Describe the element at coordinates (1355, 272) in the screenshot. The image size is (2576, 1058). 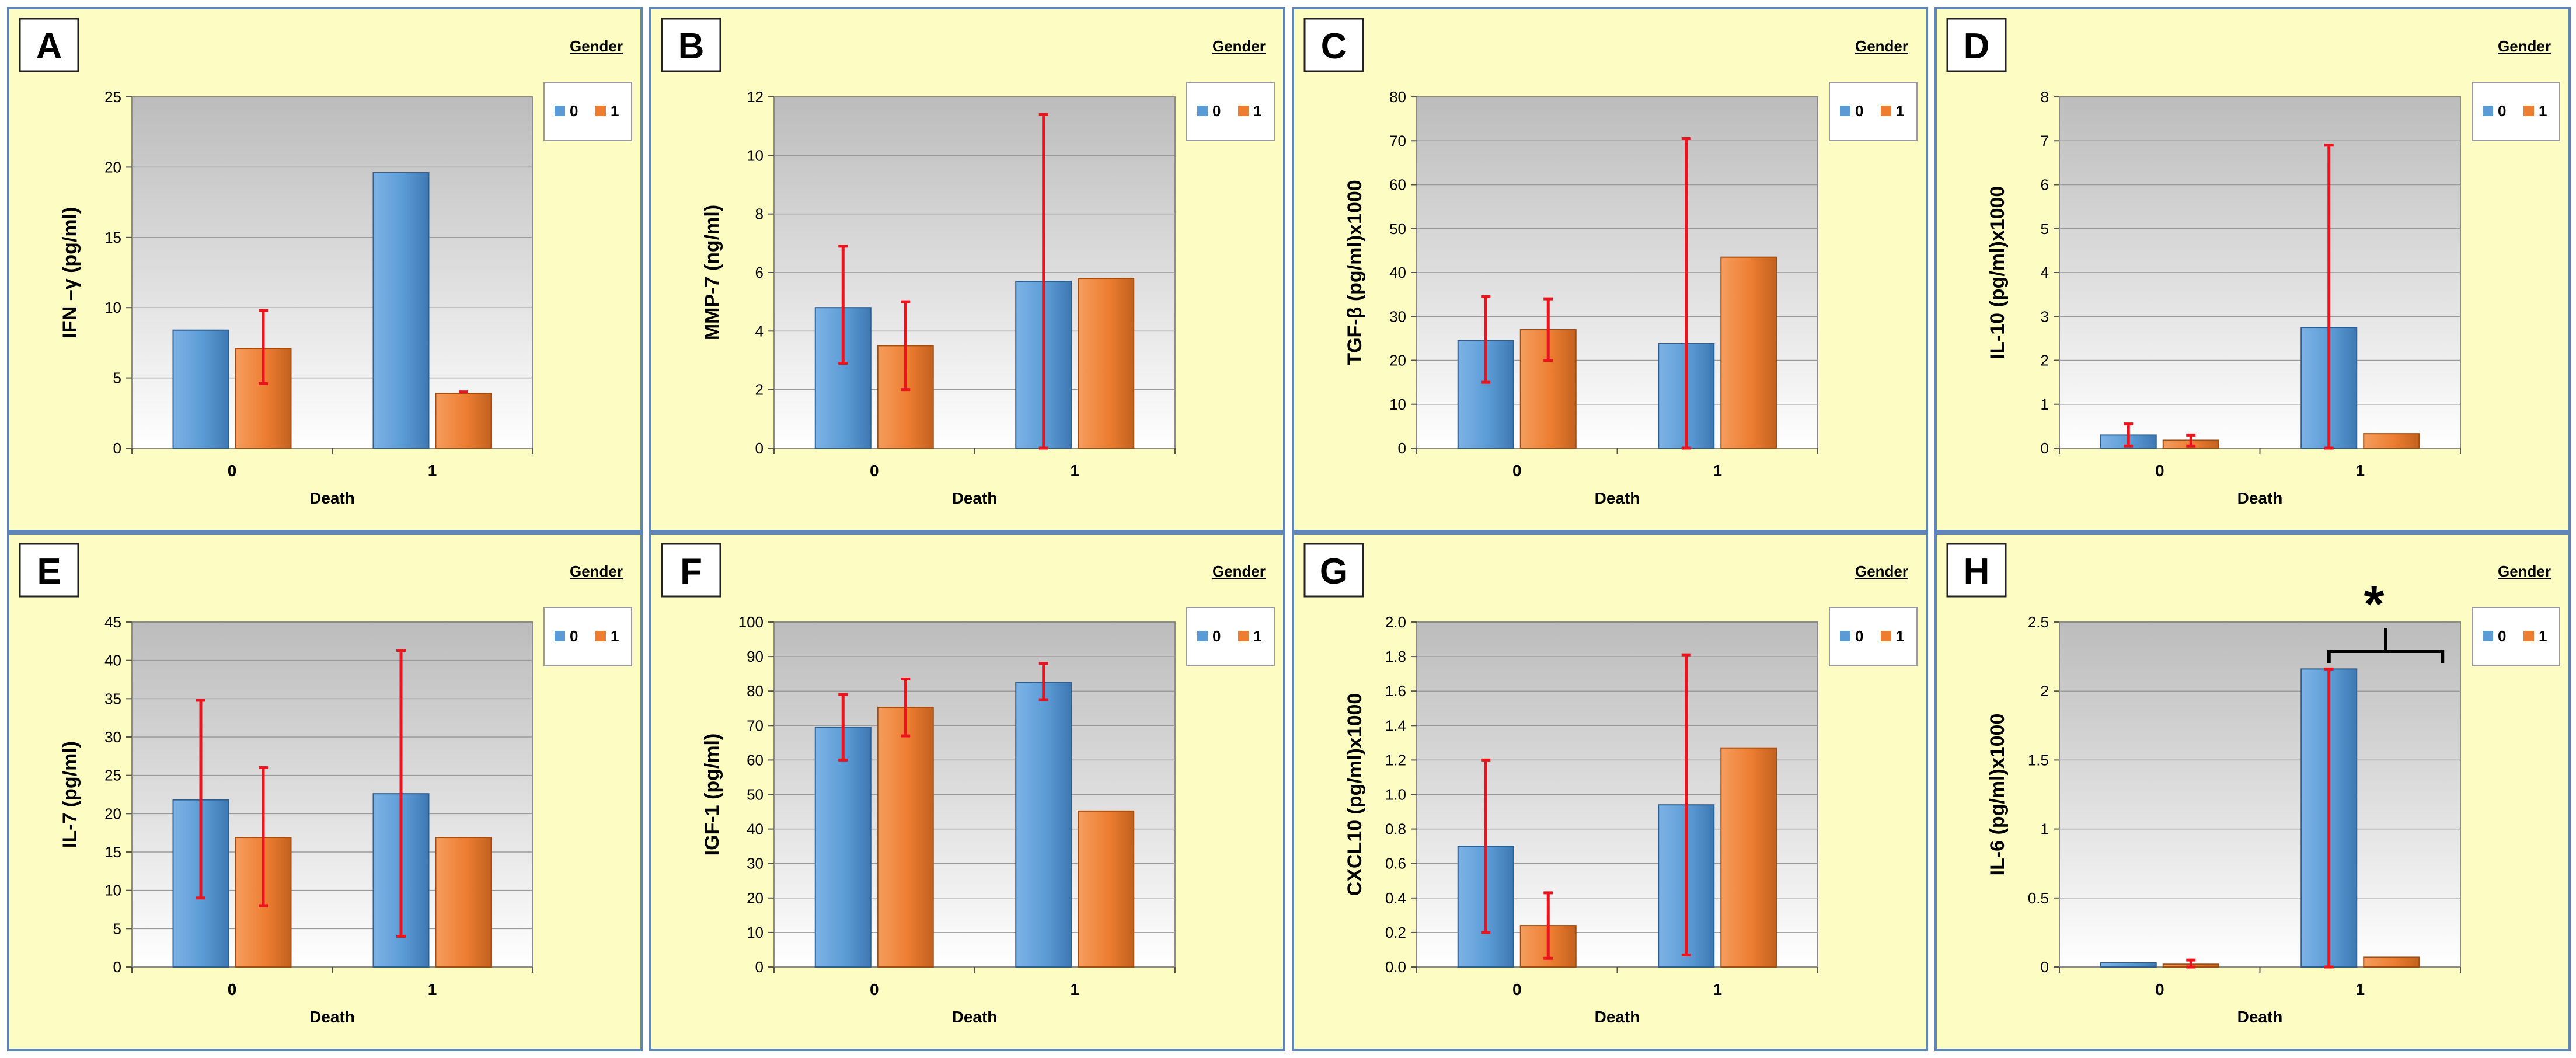
I see `y-axis-label: TGF-β (pg/ml)x1000` at that location.